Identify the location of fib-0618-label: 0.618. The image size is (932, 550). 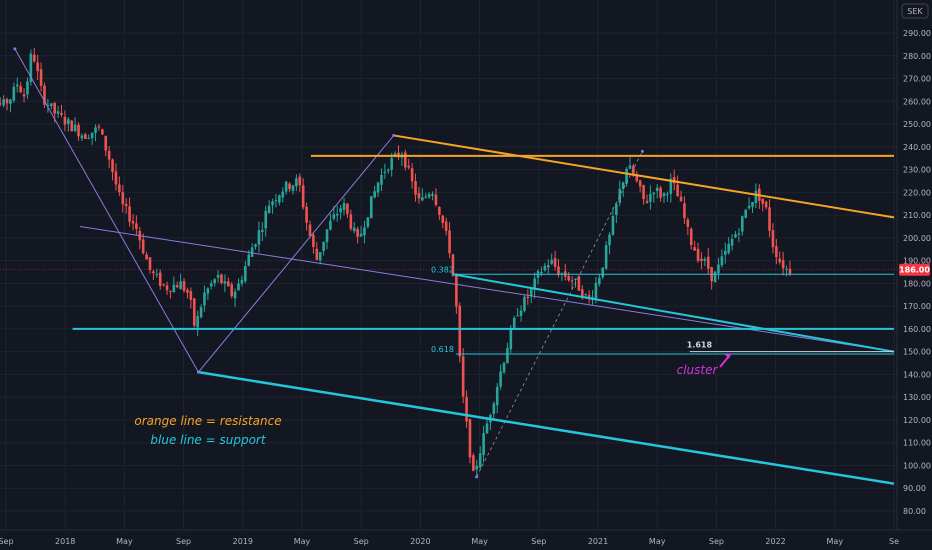
(442, 349).